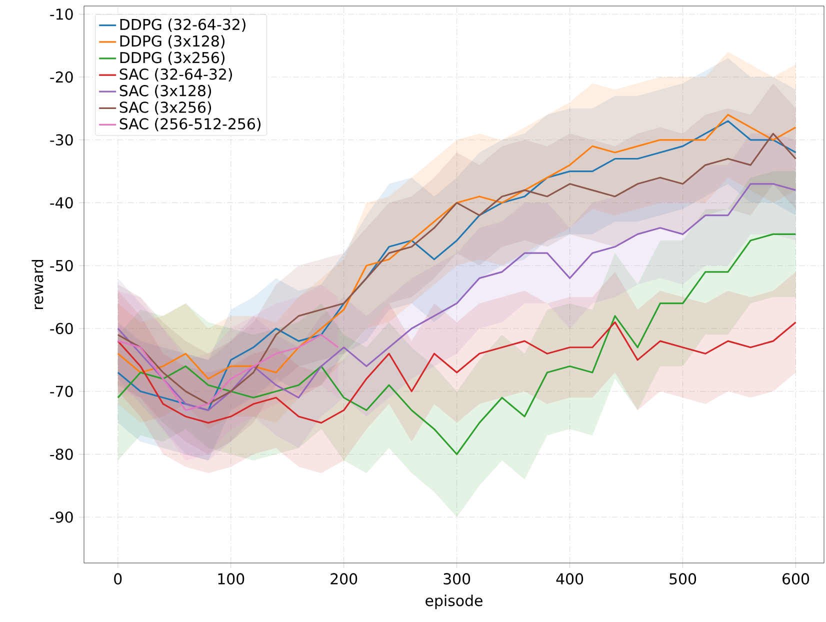 The width and height of the screenshot is (826, 622). I want to click on y-tick-label: -10, so click(61, 14).